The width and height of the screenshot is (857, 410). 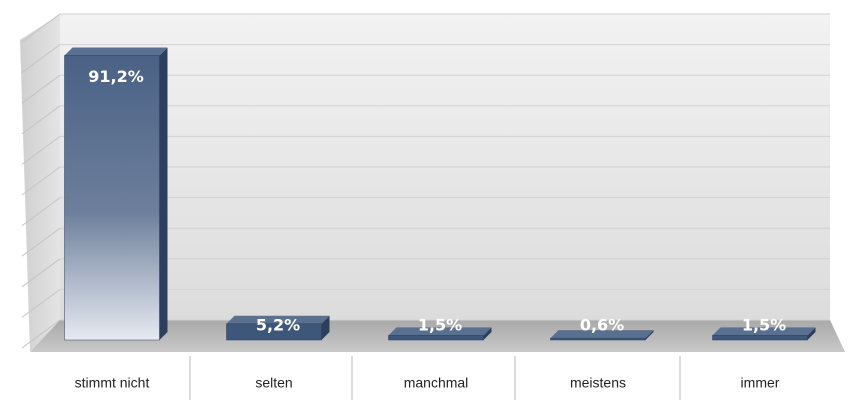 What do you see at coordinates (760, 383) in the screenshot?
I see `x-tick-label: immer` at bounding box center [760, 383].